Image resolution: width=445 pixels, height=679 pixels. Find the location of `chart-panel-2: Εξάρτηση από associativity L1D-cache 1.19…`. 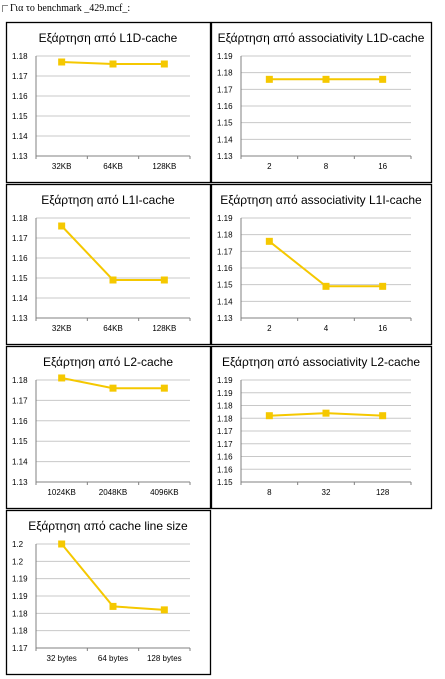

chart-panel-2: Εξάρτηση από associativity L1D-cache 1.19… is located at coordinates (321, 102).